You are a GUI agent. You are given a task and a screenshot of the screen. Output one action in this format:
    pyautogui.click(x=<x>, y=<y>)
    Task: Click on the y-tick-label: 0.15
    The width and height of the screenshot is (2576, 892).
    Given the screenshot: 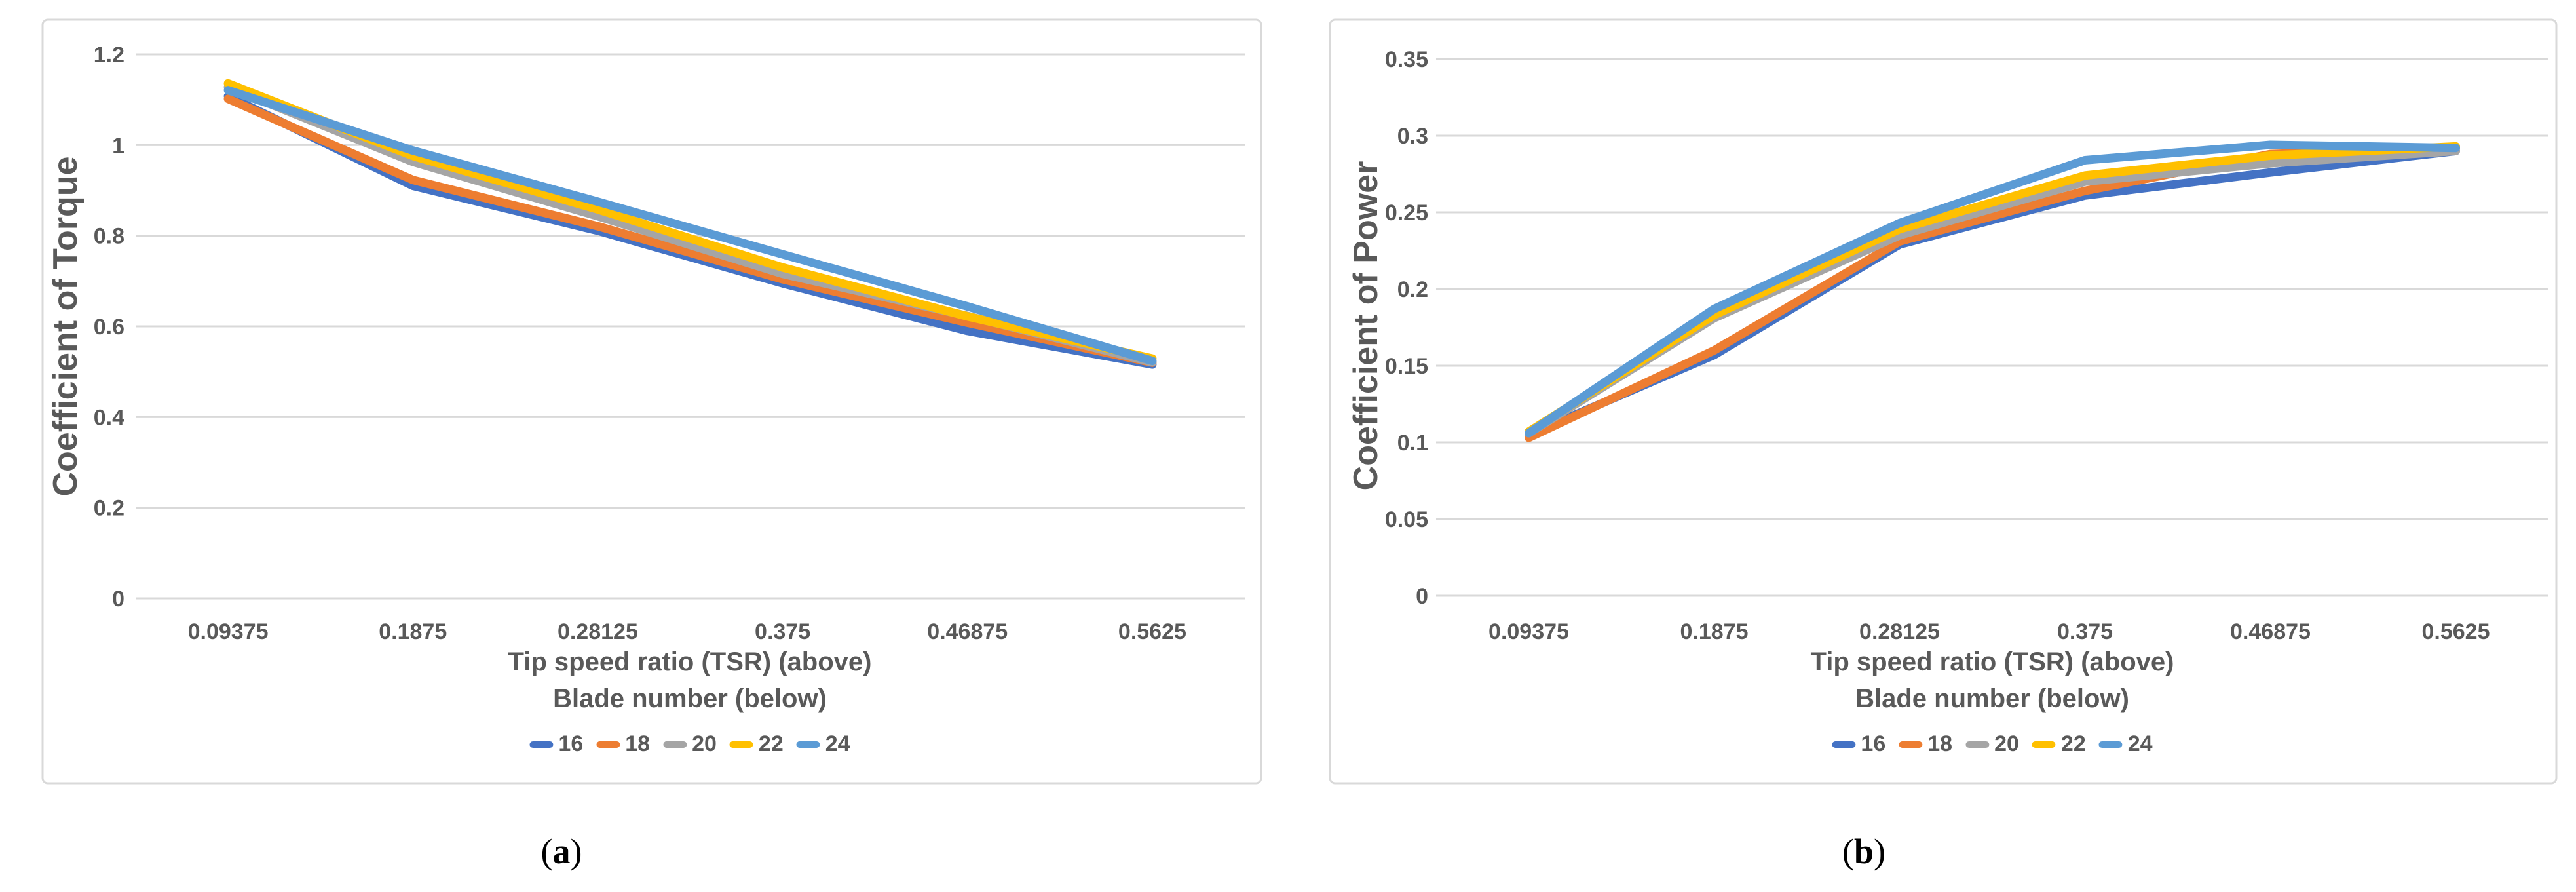 What is the action you would take?
    pyautogui.click(x=1406, y=367)
    